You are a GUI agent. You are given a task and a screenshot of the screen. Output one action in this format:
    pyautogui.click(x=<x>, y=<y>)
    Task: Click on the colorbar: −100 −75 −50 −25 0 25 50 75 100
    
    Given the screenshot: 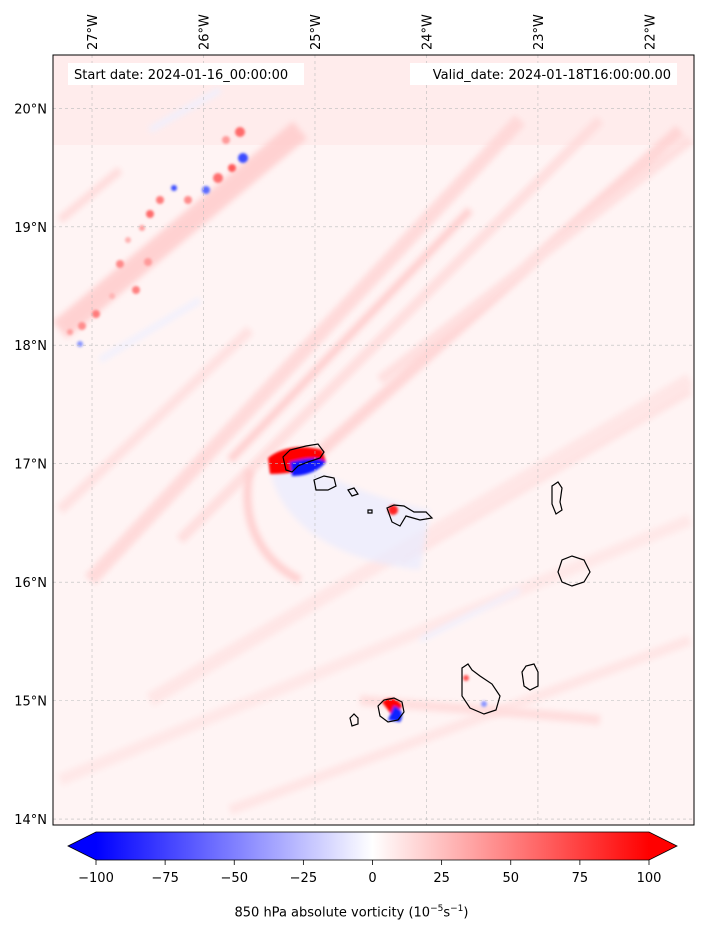 What is the action you would take?
    pyautogui.click(x=372, y=858)
    